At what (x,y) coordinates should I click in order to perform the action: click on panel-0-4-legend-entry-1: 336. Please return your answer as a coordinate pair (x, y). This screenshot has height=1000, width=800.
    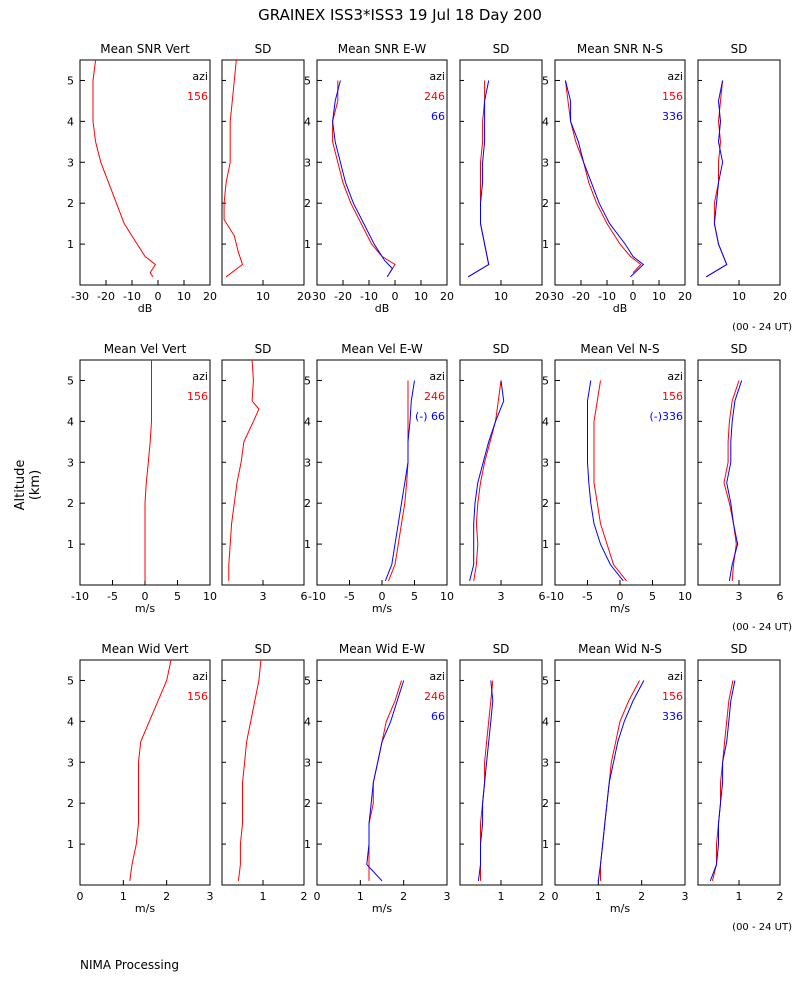
    Looking at the image, I should click on (672, 116).